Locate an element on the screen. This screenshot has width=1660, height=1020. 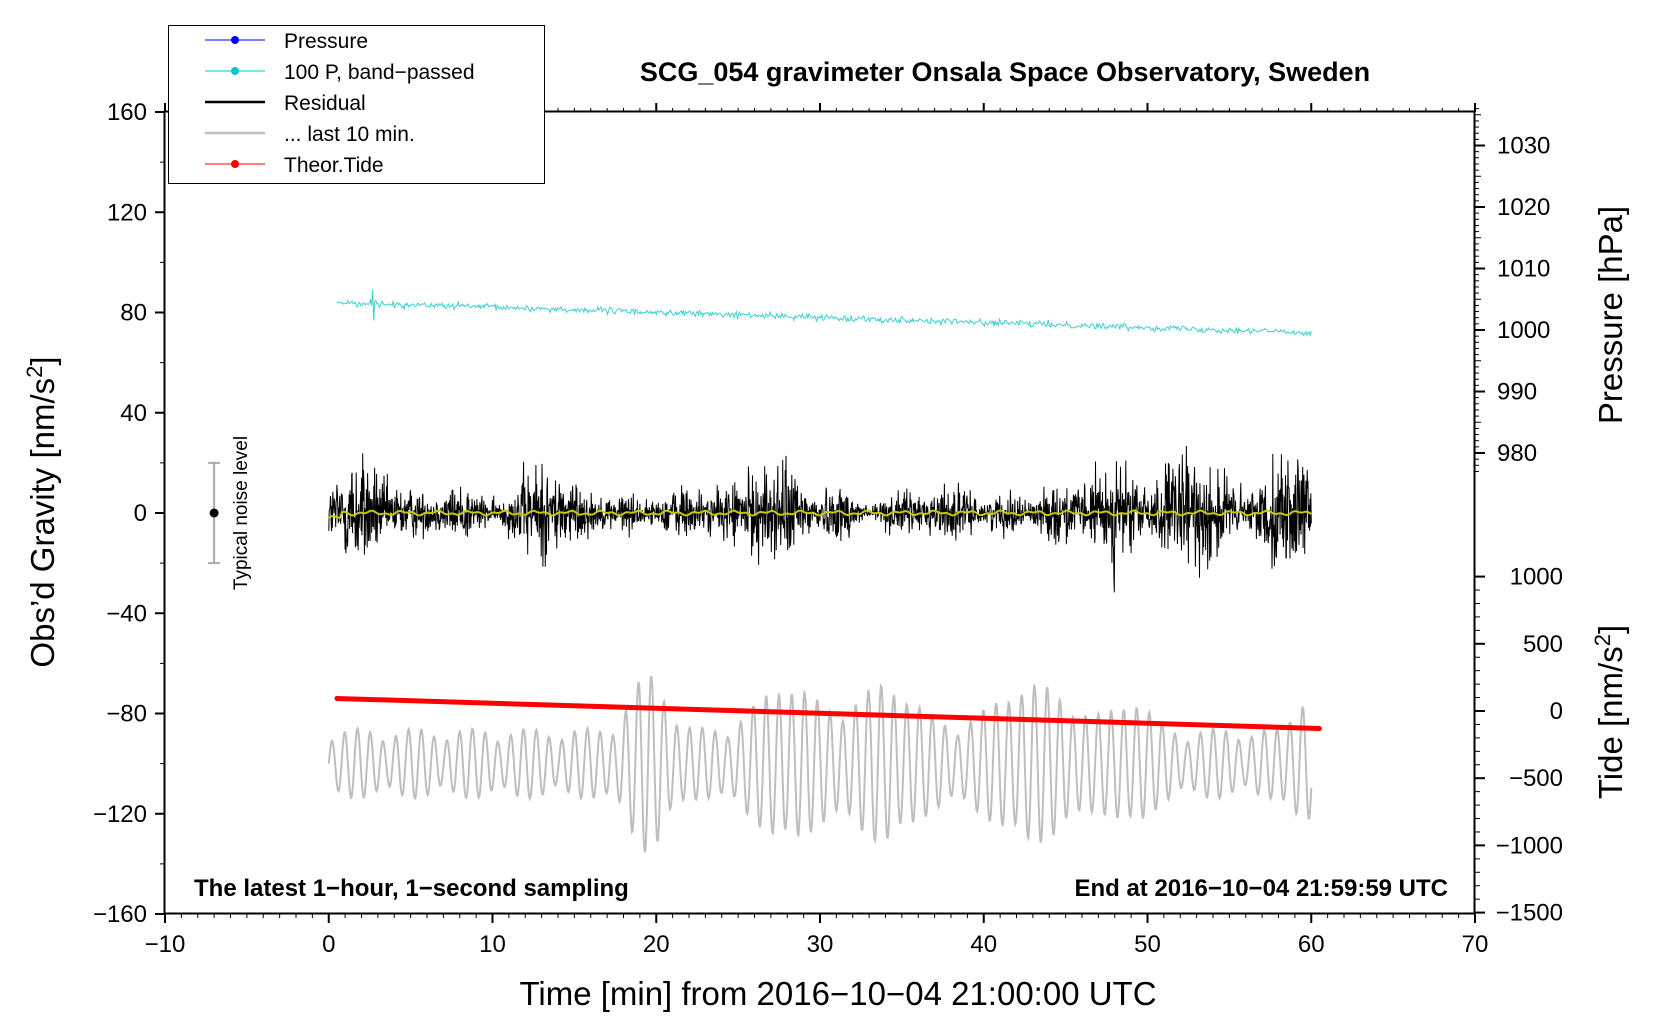
y-axis-title-tide: Tide [nm/s2] is located at coordinates (1609, 712).